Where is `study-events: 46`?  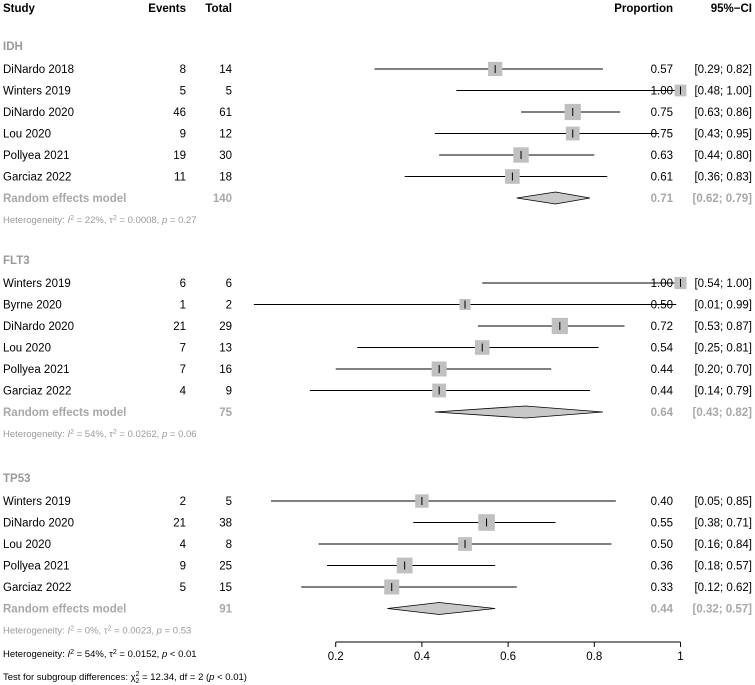
study-events: 46 is located at coordinates (179, 113).